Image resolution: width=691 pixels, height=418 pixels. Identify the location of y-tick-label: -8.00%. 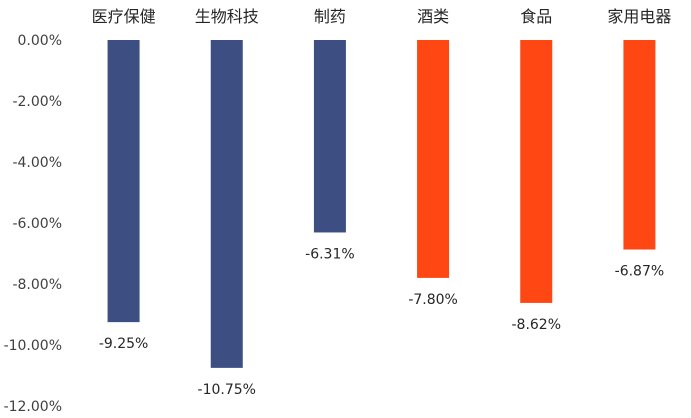
(37, 285).